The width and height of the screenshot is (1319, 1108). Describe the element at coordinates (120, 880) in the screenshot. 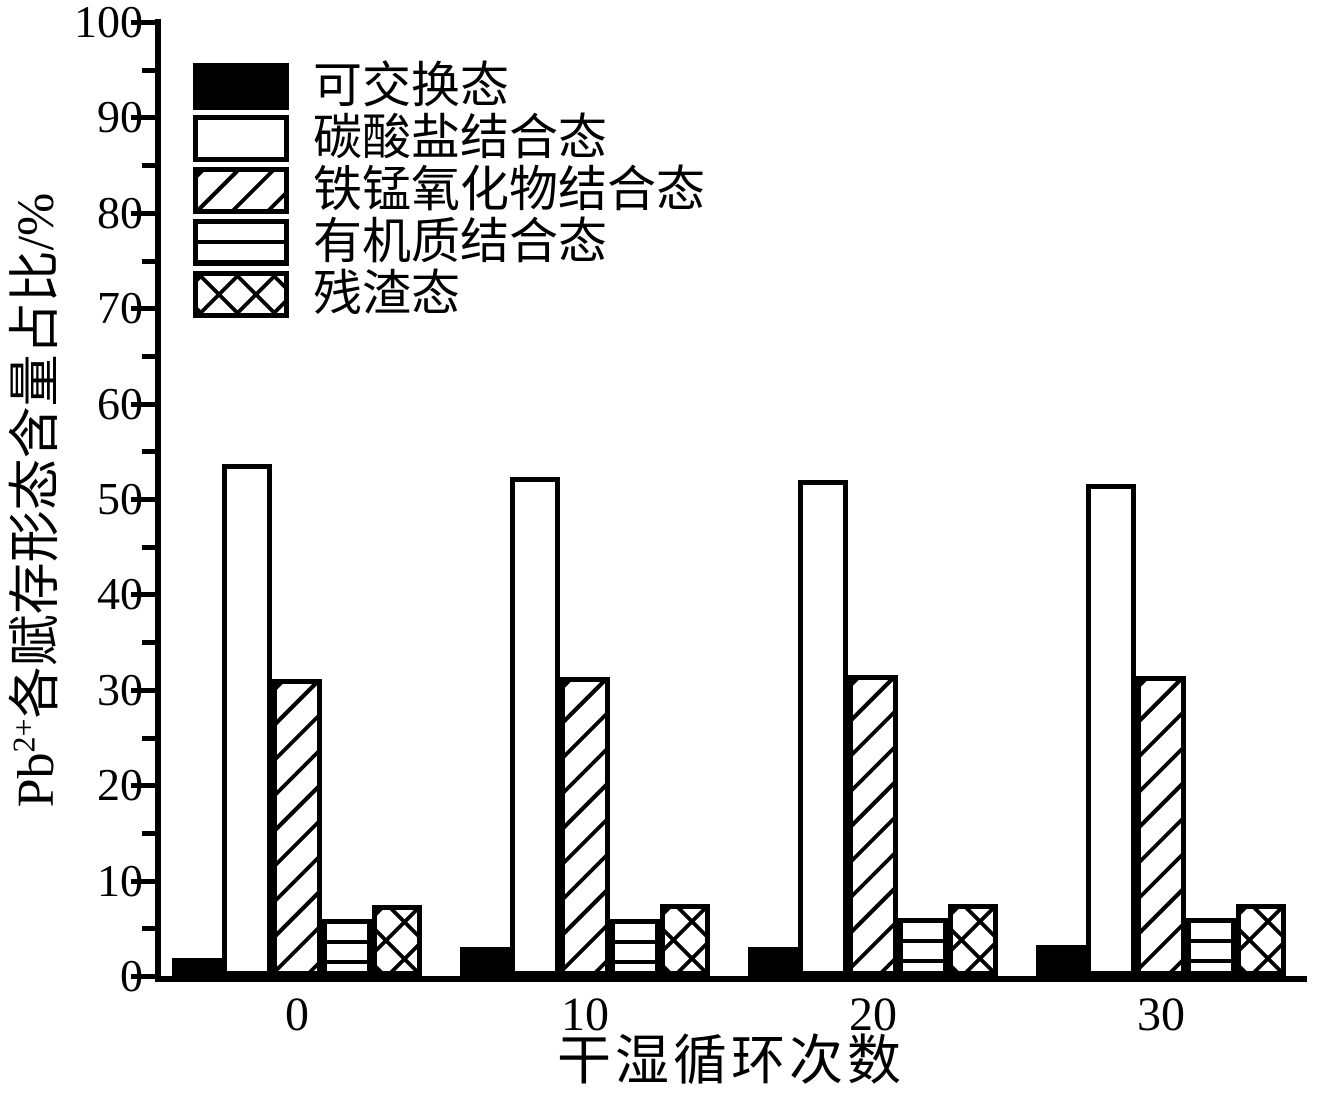

I see `y-tick-label: 10` at that location.